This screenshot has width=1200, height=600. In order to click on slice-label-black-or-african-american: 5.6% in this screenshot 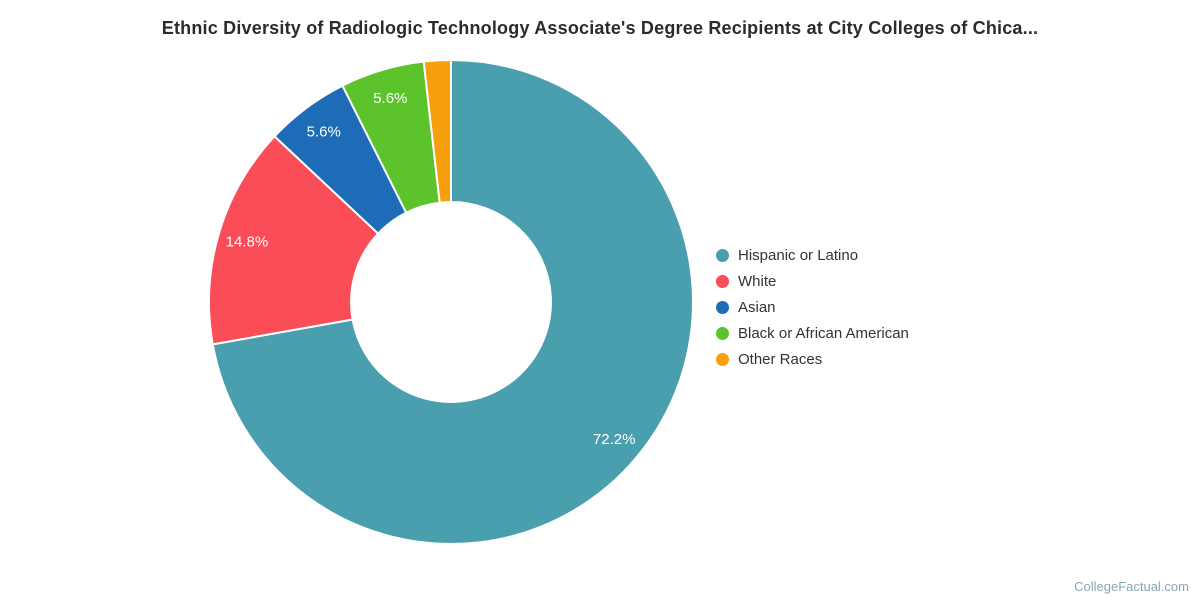, I will do `click(390, 98)`.